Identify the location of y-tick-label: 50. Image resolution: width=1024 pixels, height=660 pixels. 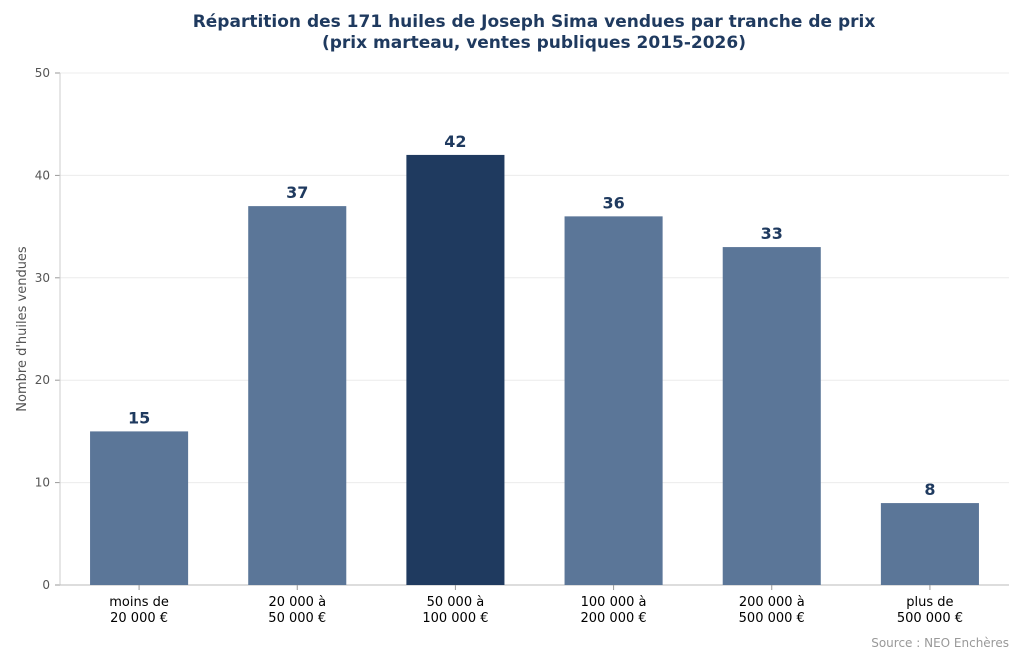
(42, 73).